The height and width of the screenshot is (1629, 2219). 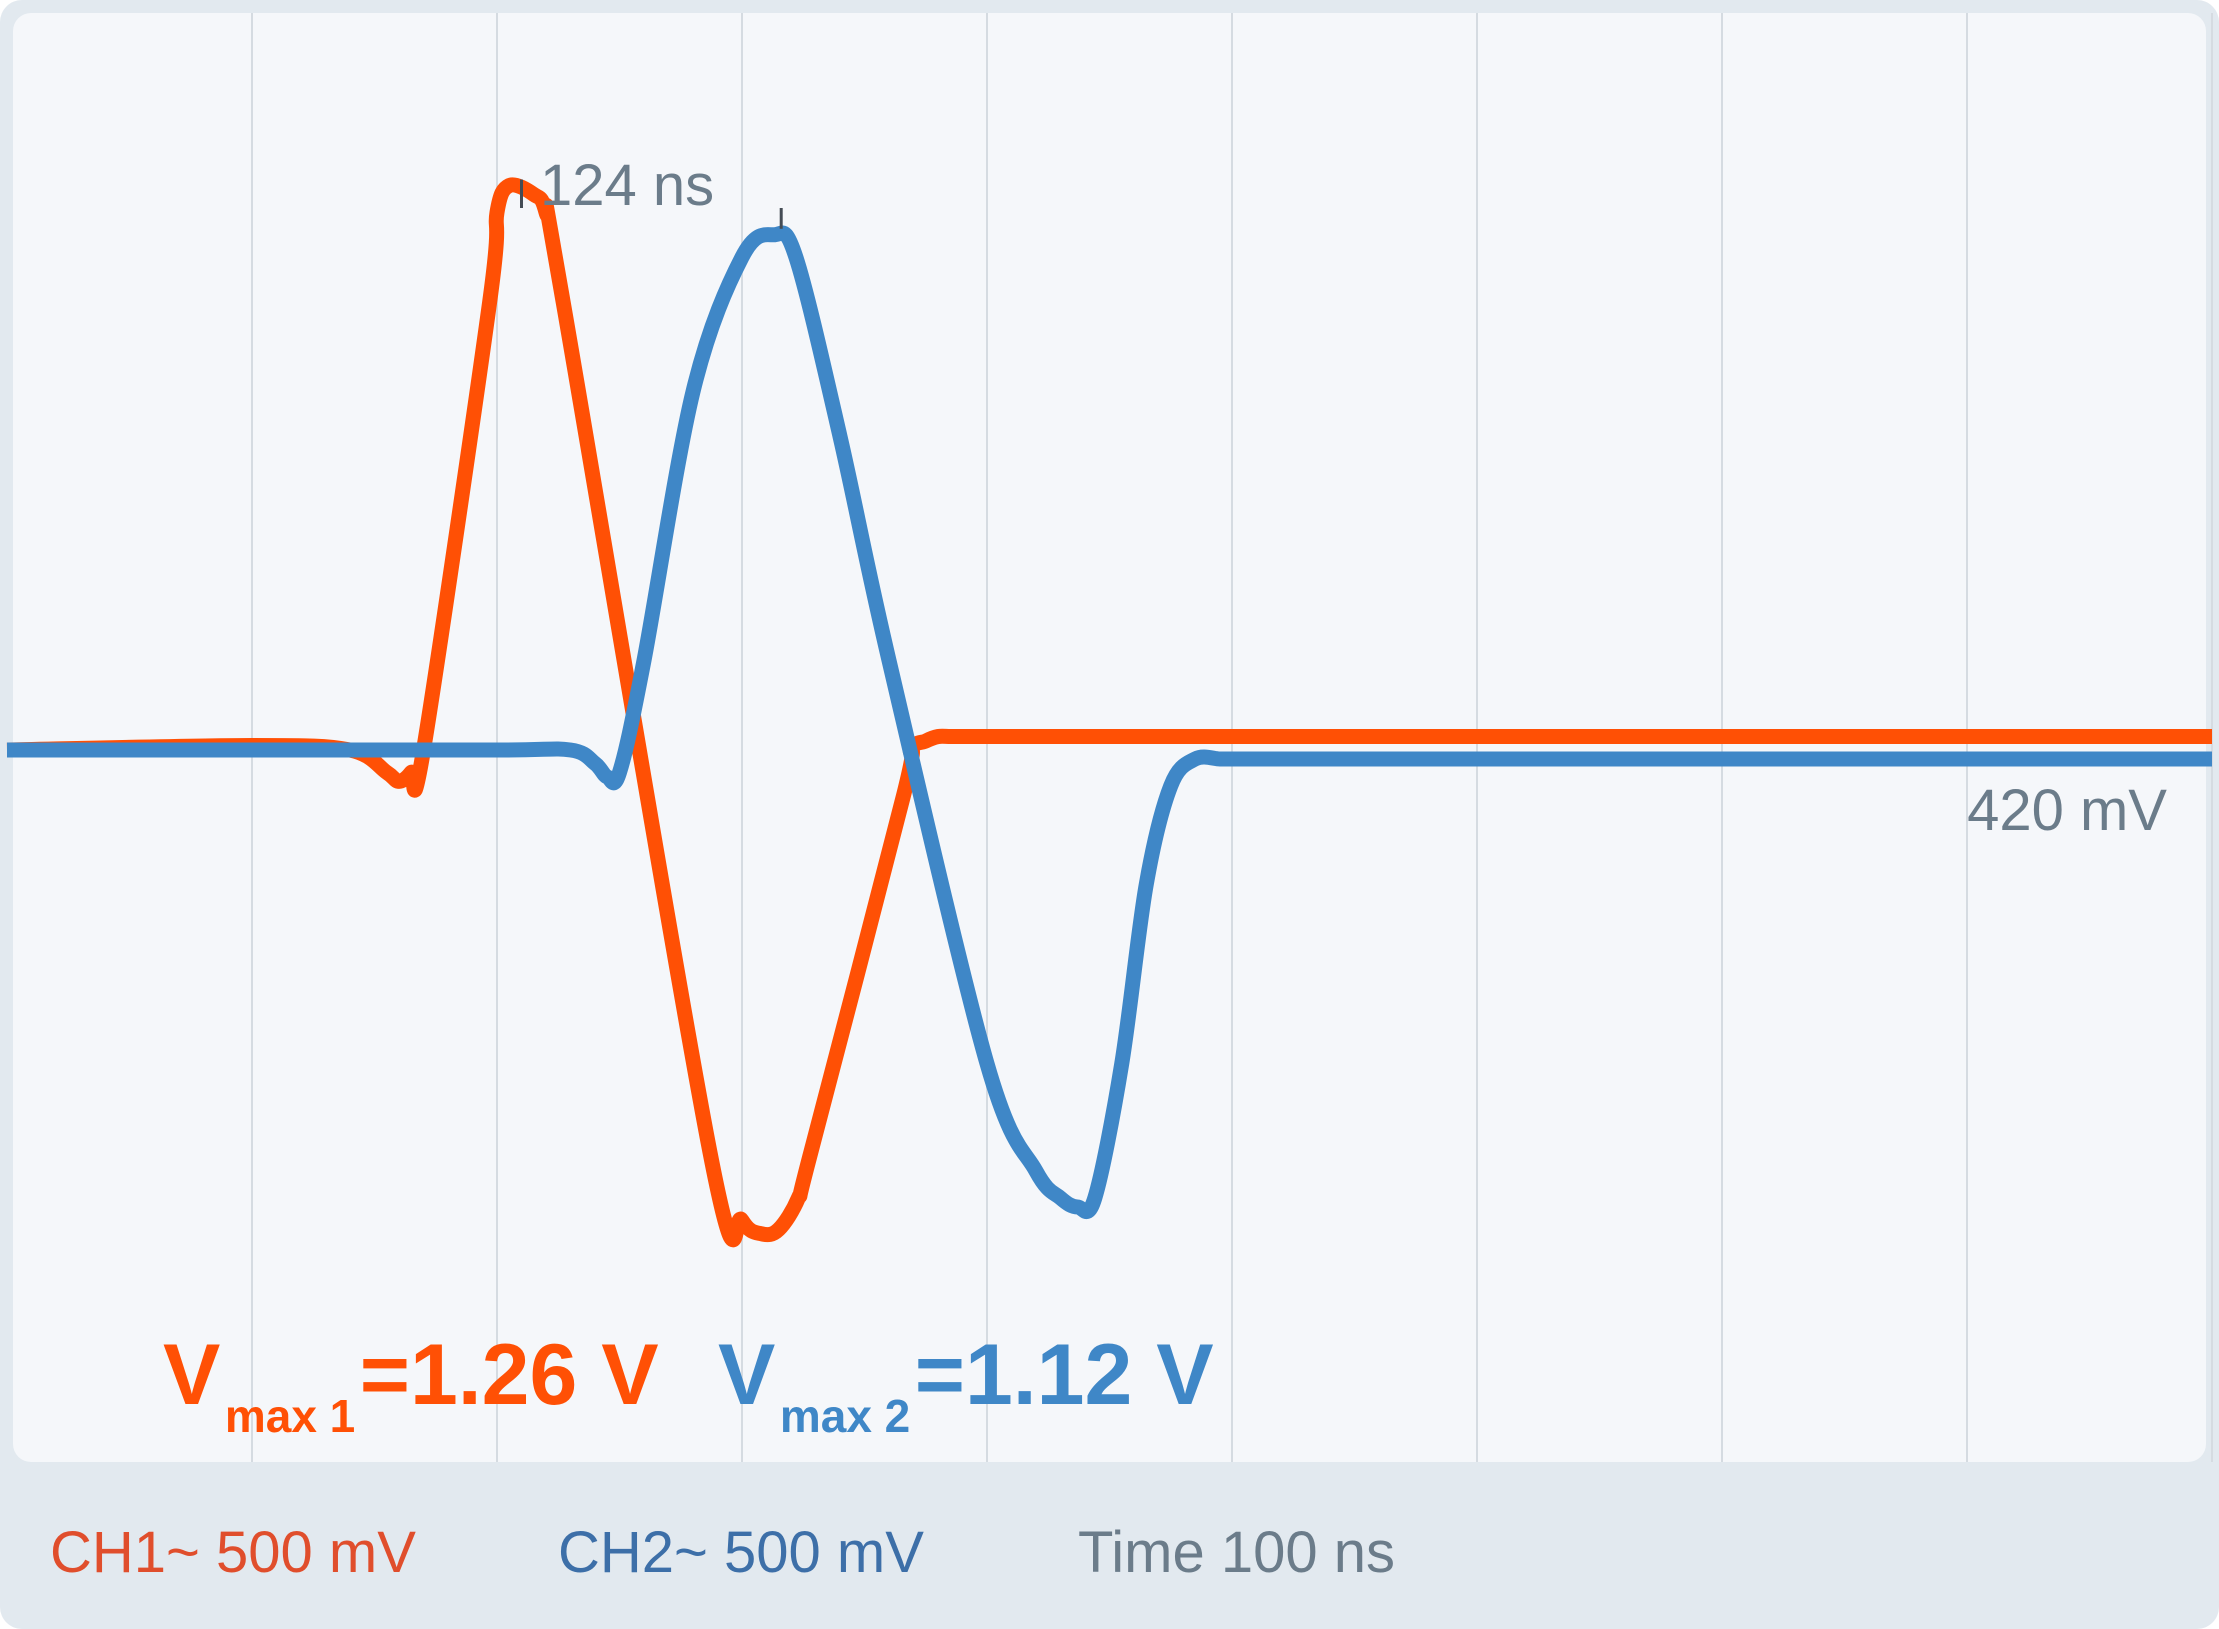 I want to click on vmax2-value: =1.12 V, so click(x=1064, y=1375).